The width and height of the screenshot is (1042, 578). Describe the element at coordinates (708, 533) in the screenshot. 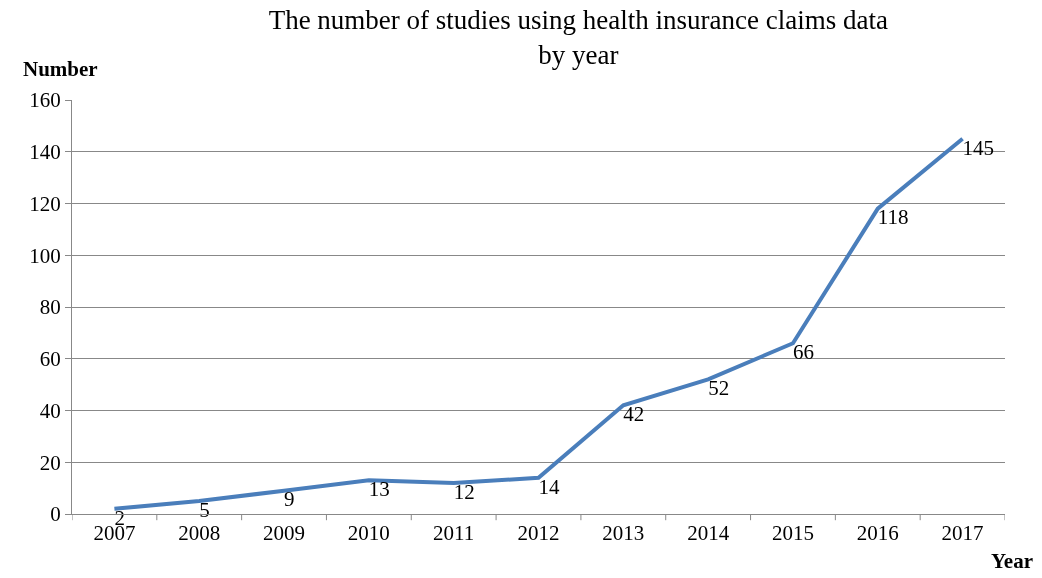

I see `x-tick-label: 2014` at that location.